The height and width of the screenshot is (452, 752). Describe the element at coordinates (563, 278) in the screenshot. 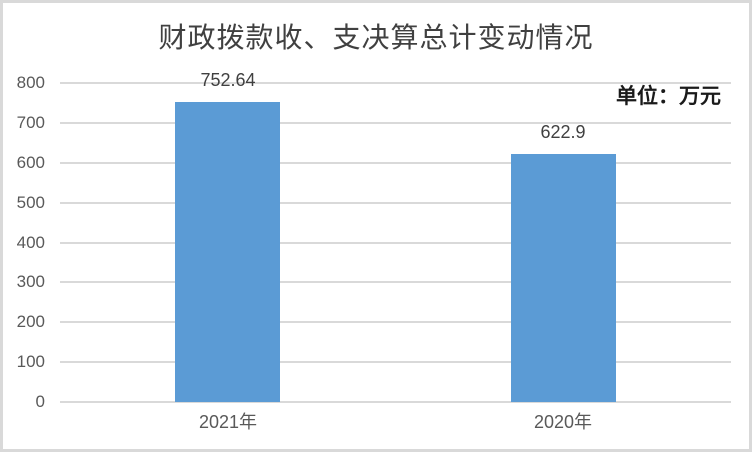

I see `bar-2020年` at that location.